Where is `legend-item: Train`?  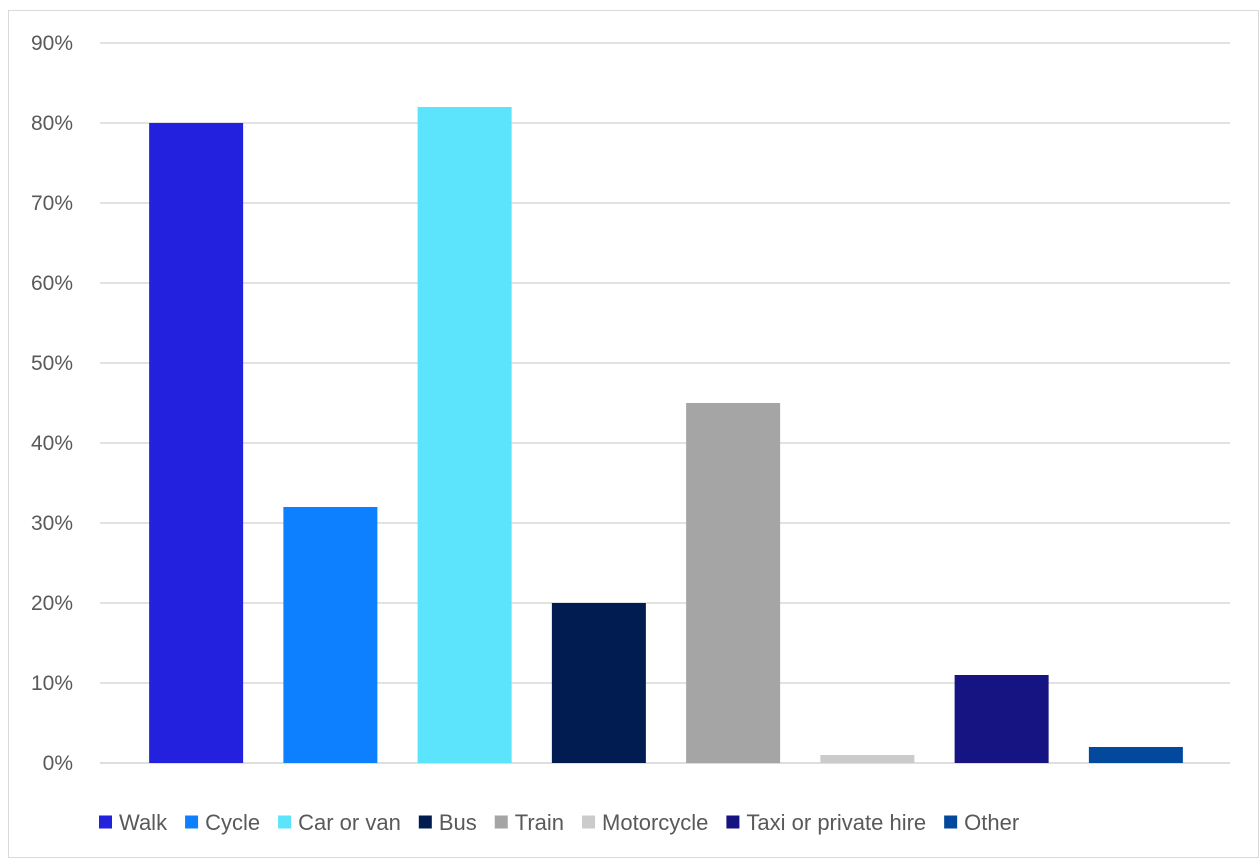
legend-item: Train is located at coordinates (529, 822).